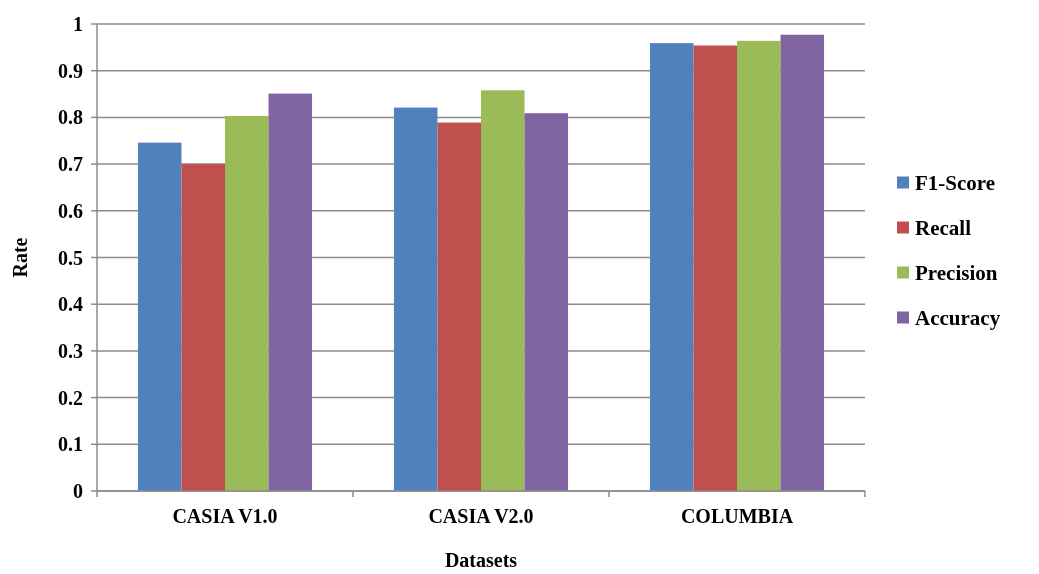 This screenshot has height=574, width=1039. I want to click on x-tick-label: COLUMBIA, so click(737, 516).